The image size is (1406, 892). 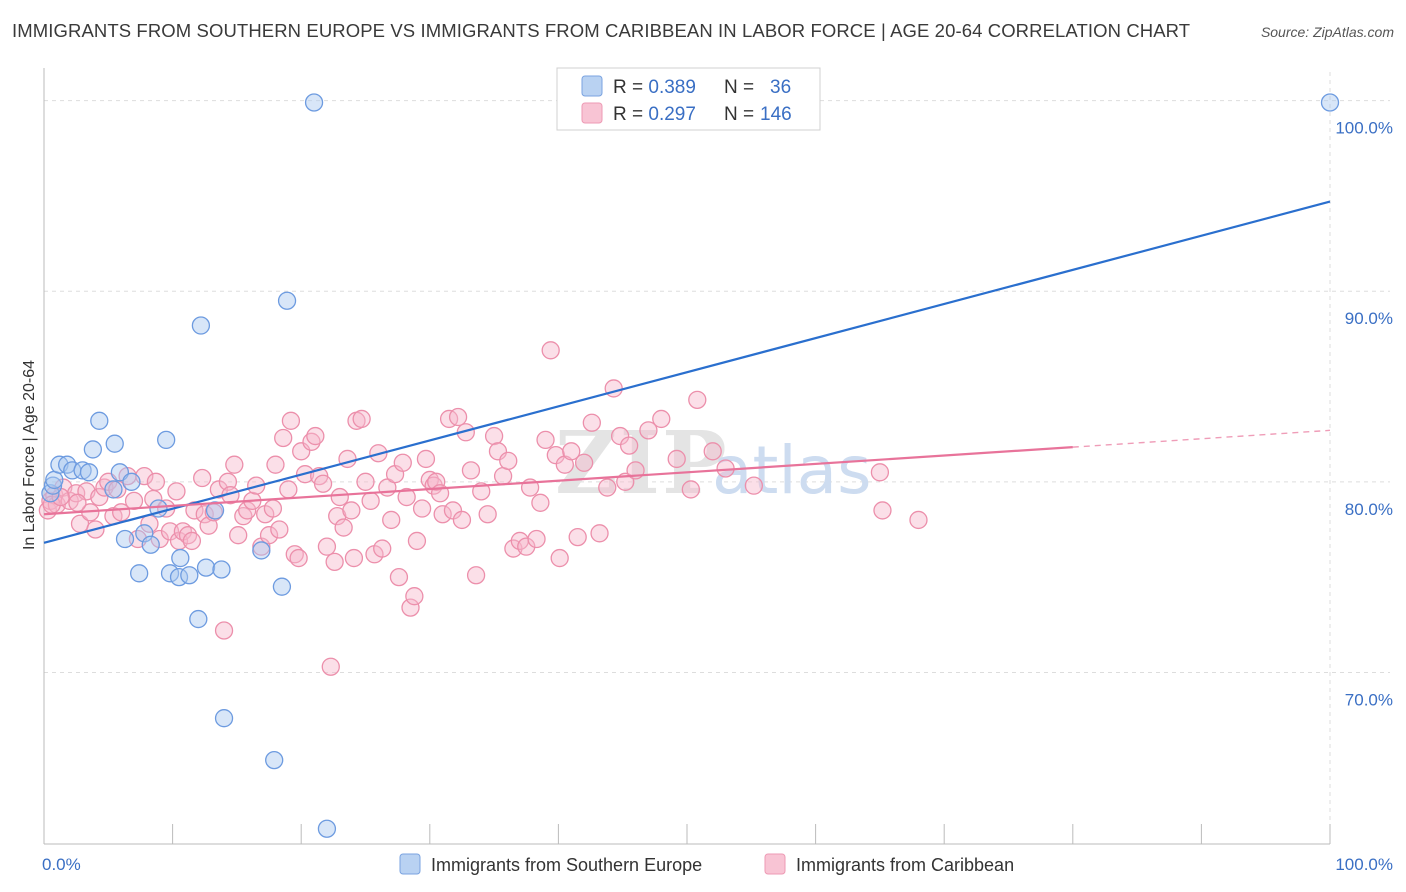 I want to click on svg-text: R = 0.389, so click(x=654, y=87).